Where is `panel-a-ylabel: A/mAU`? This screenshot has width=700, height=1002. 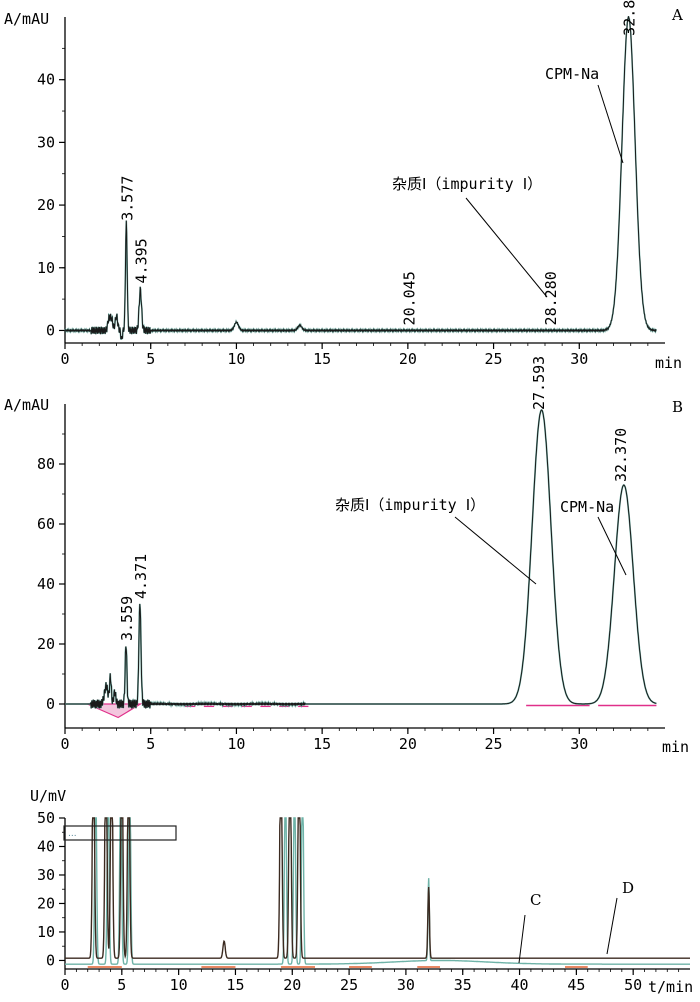 panel-a-ylabel: A/mAU is located at coordinates (26, 19).